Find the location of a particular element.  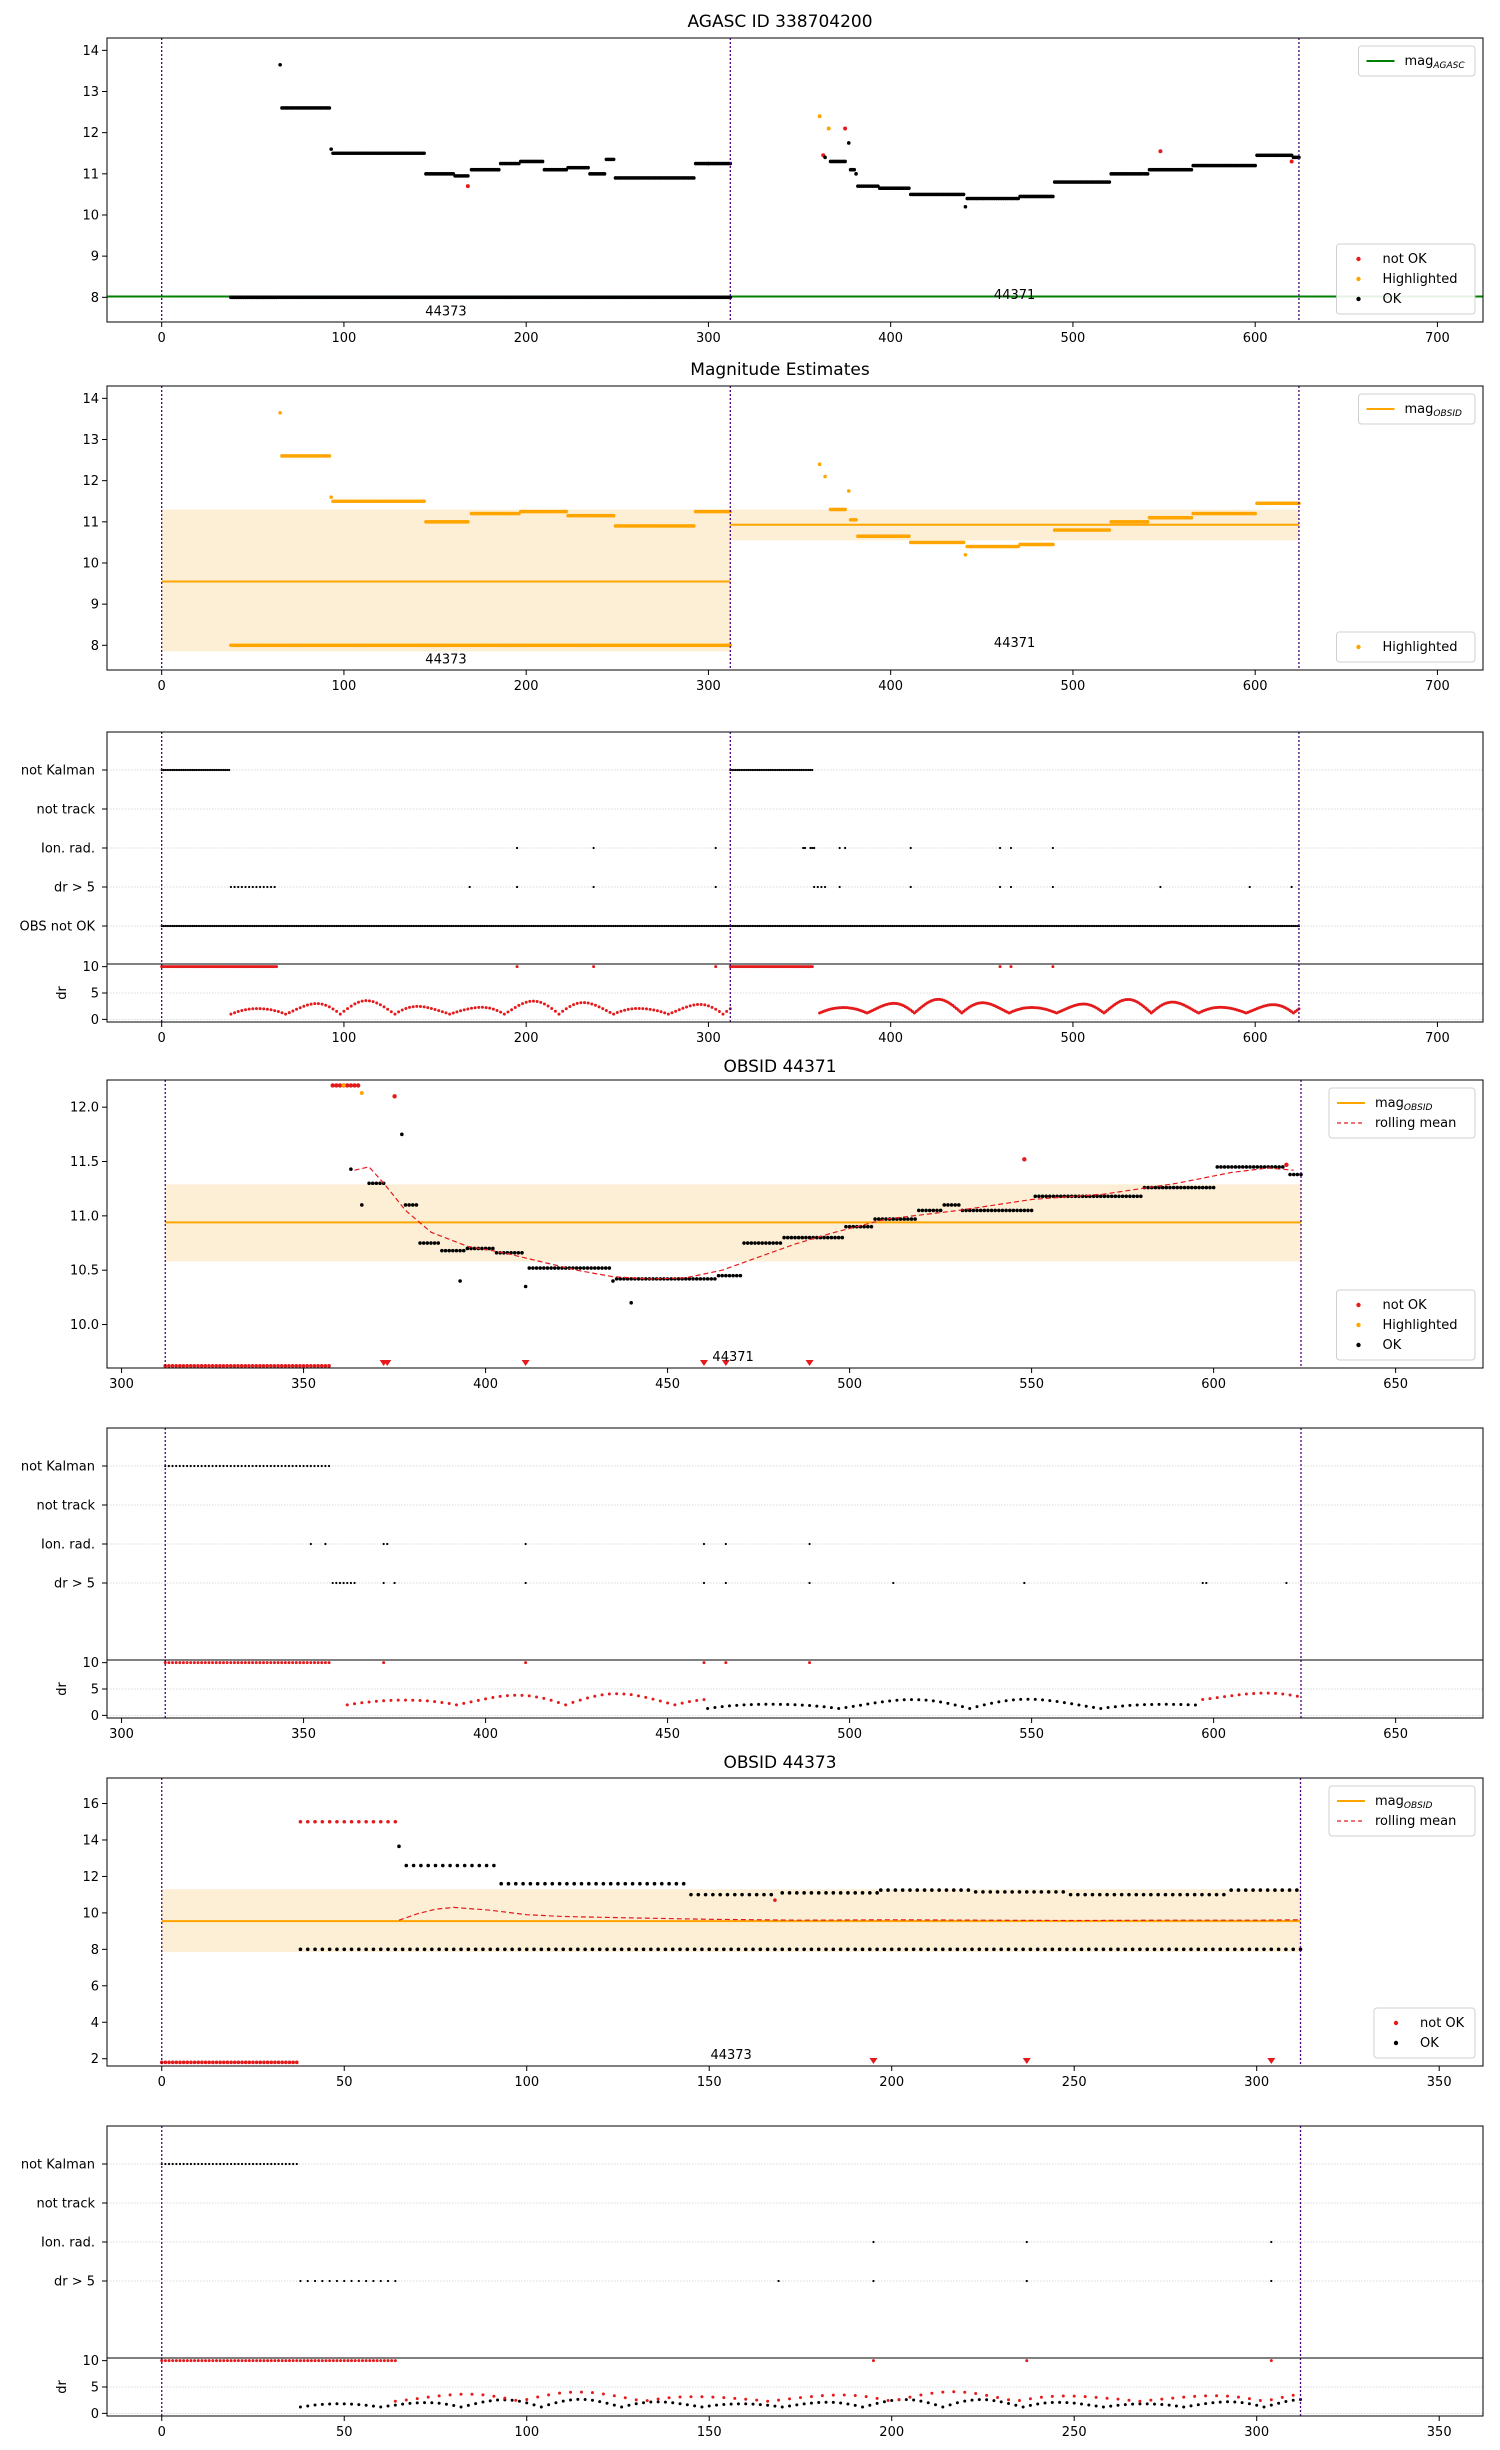

y-tick-label: 12.0 is located at coordinates (84, 1108).